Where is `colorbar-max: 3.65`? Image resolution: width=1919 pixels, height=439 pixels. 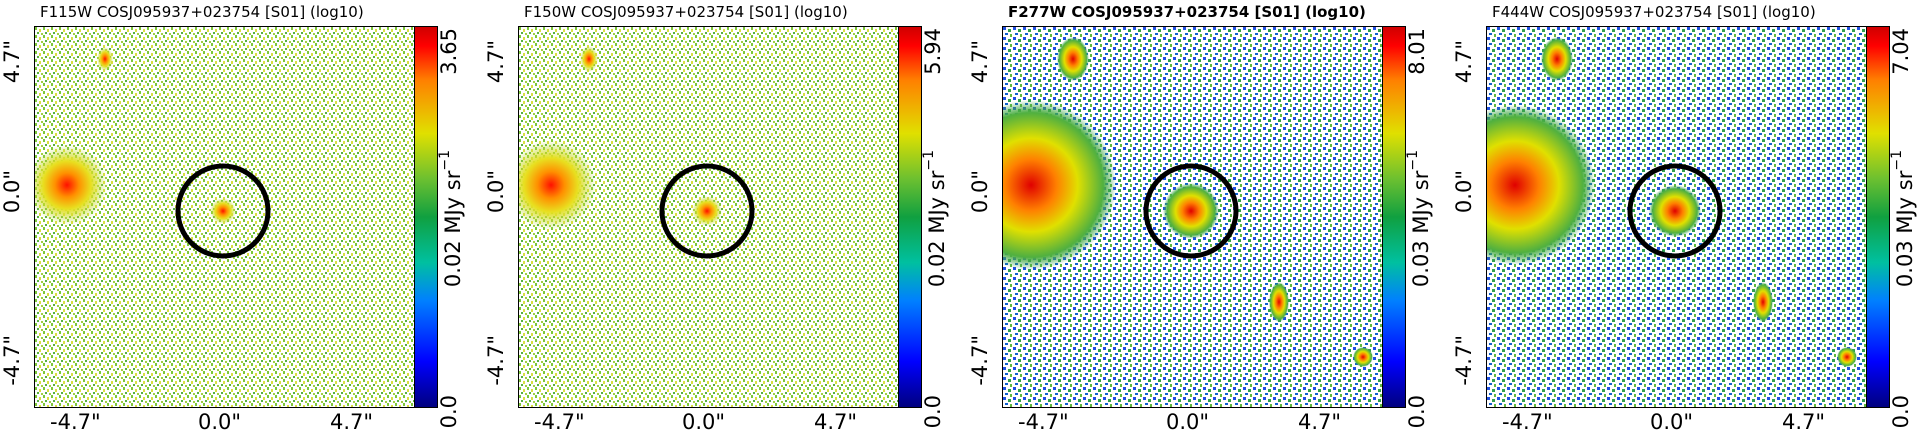
colorbar-max: 3.65 is located at coordinates (449, 51).